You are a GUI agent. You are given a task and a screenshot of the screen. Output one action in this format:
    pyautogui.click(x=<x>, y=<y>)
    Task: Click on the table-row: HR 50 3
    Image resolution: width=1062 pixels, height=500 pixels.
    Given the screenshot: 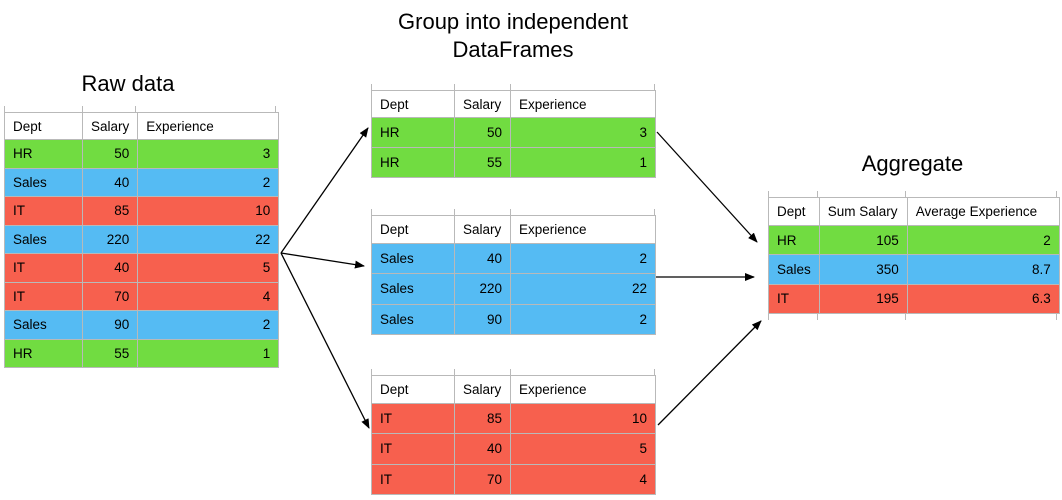 What is the action you would take?
    pyautogui.click(x=142, y=154)
    